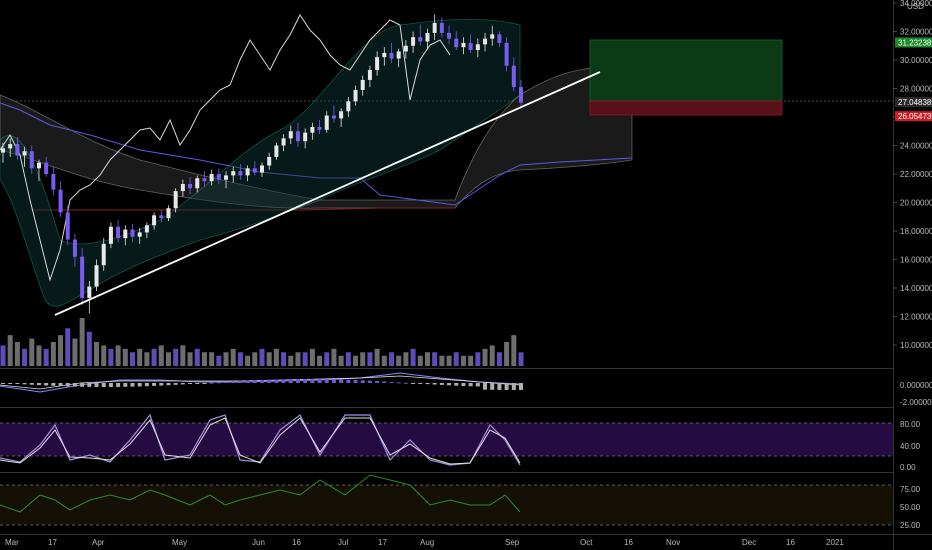  What do you see at coordinates (915, 116) in the screenshot?
I see `price-badge-label: 26.054739` at bounding box center [915, 116].